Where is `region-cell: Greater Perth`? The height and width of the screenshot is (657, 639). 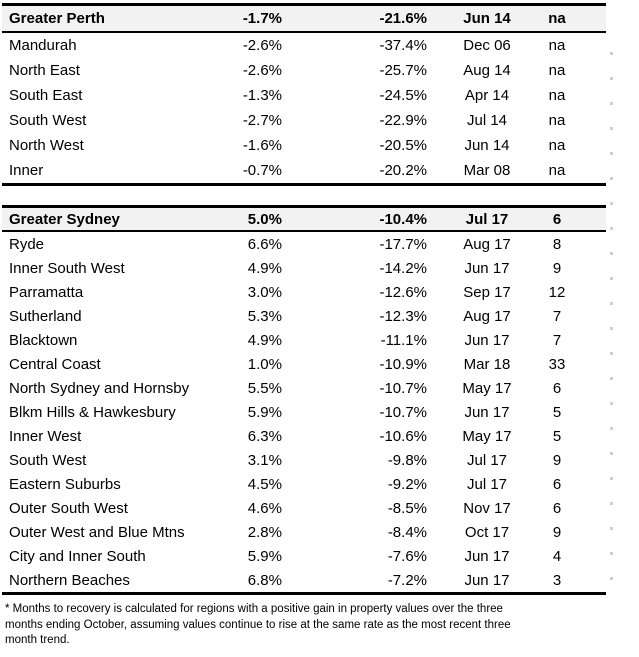 region-cell: Greater Perth is located at coordinates (112, 18).